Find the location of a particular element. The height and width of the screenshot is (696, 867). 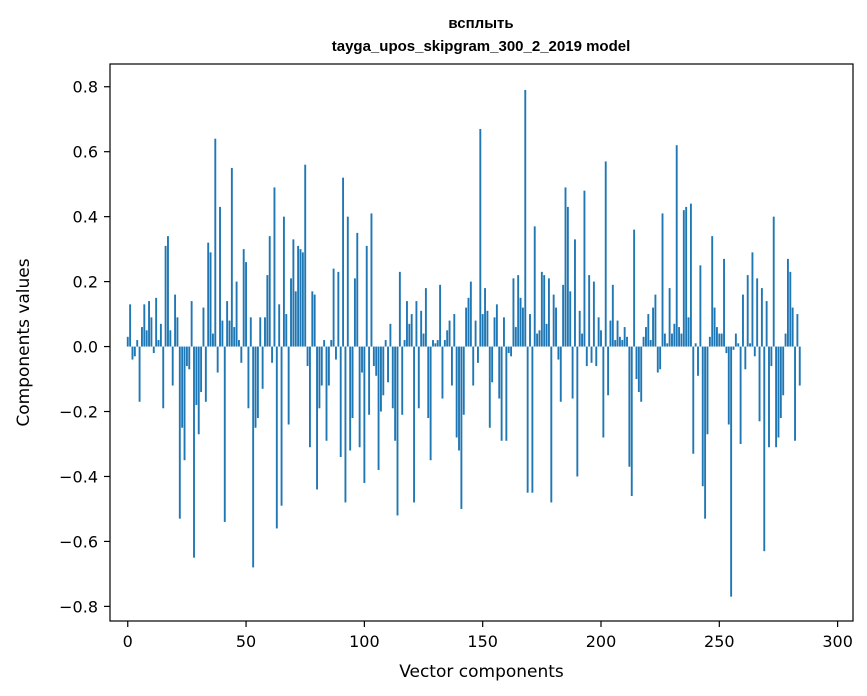

x-axis-label: Vector components is located at coordinates (481, 672).